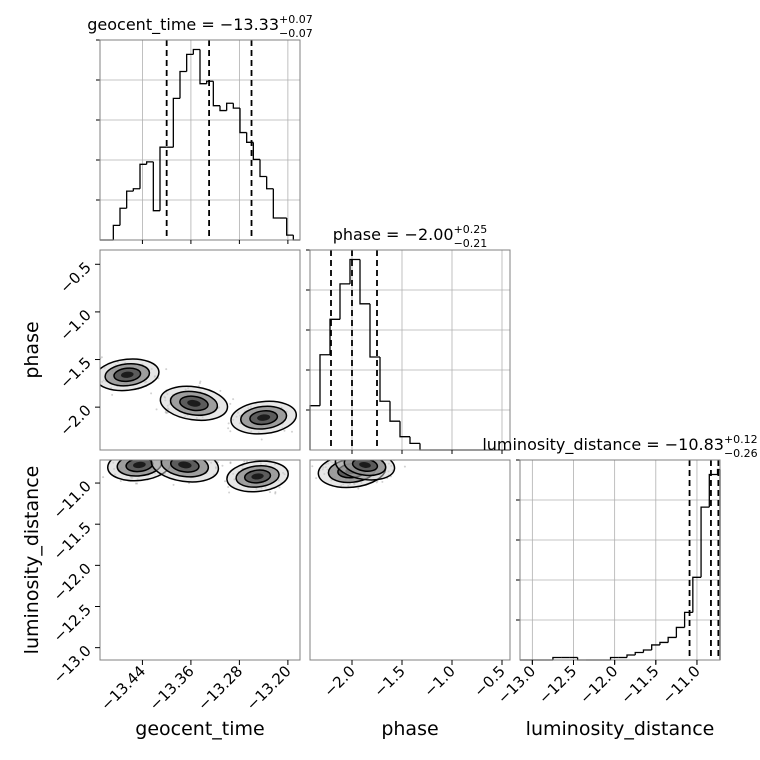 Image resolution: width=760 pixels, height=760 pixels. Describe the element at coordinates (296, 33) in the screenshot. I see `hist-geocent_time-title-sub: −0.07` at that location.